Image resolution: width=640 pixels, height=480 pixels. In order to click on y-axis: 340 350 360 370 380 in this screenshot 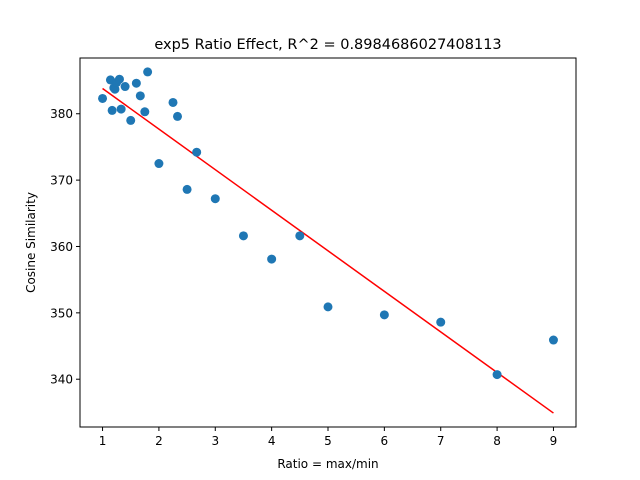, I will do `click(65, 247)`.